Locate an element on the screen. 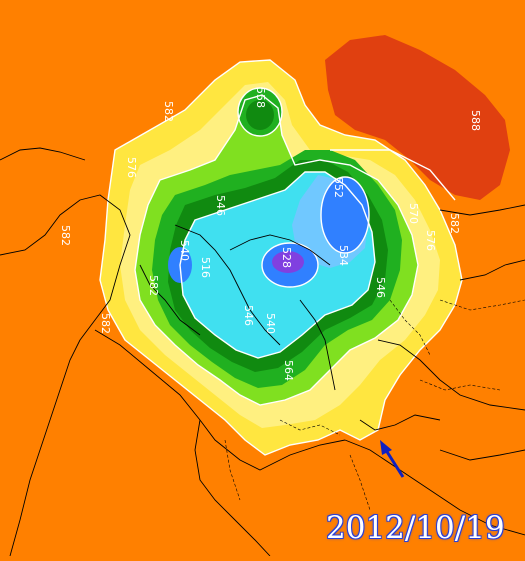 Image resolution: width=525 pixels, height=561 pixels. contour-label: 552 is located at coordinates (338, 187).